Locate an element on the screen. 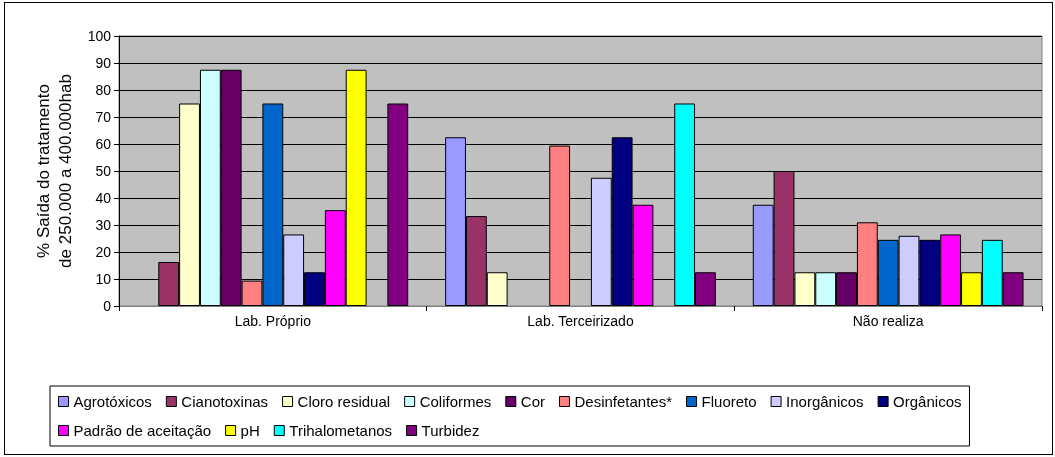 Image resolution: width=1055 pixels, height=457 pixels. legend-label: Fluoreto is located at coordinates (729, 401).